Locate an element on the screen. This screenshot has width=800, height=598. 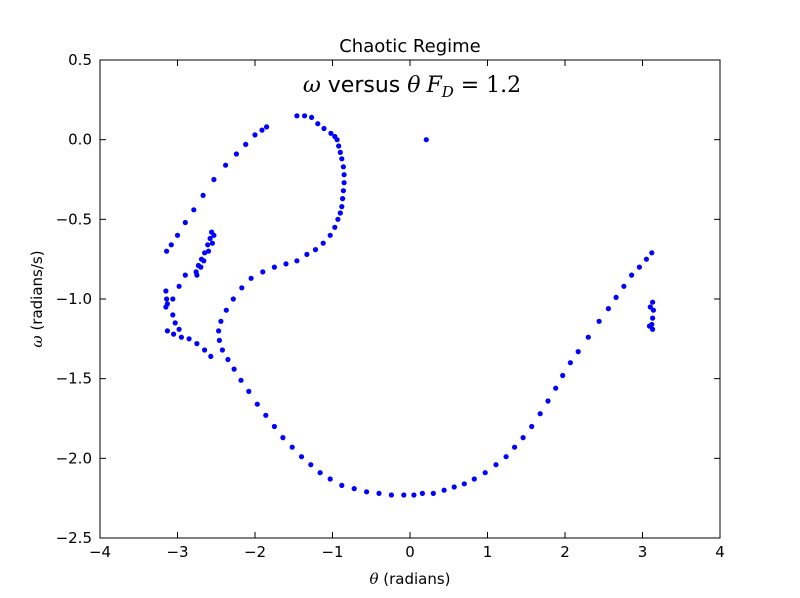
x-tick-label: 1 is located at coordinates (488, 552).